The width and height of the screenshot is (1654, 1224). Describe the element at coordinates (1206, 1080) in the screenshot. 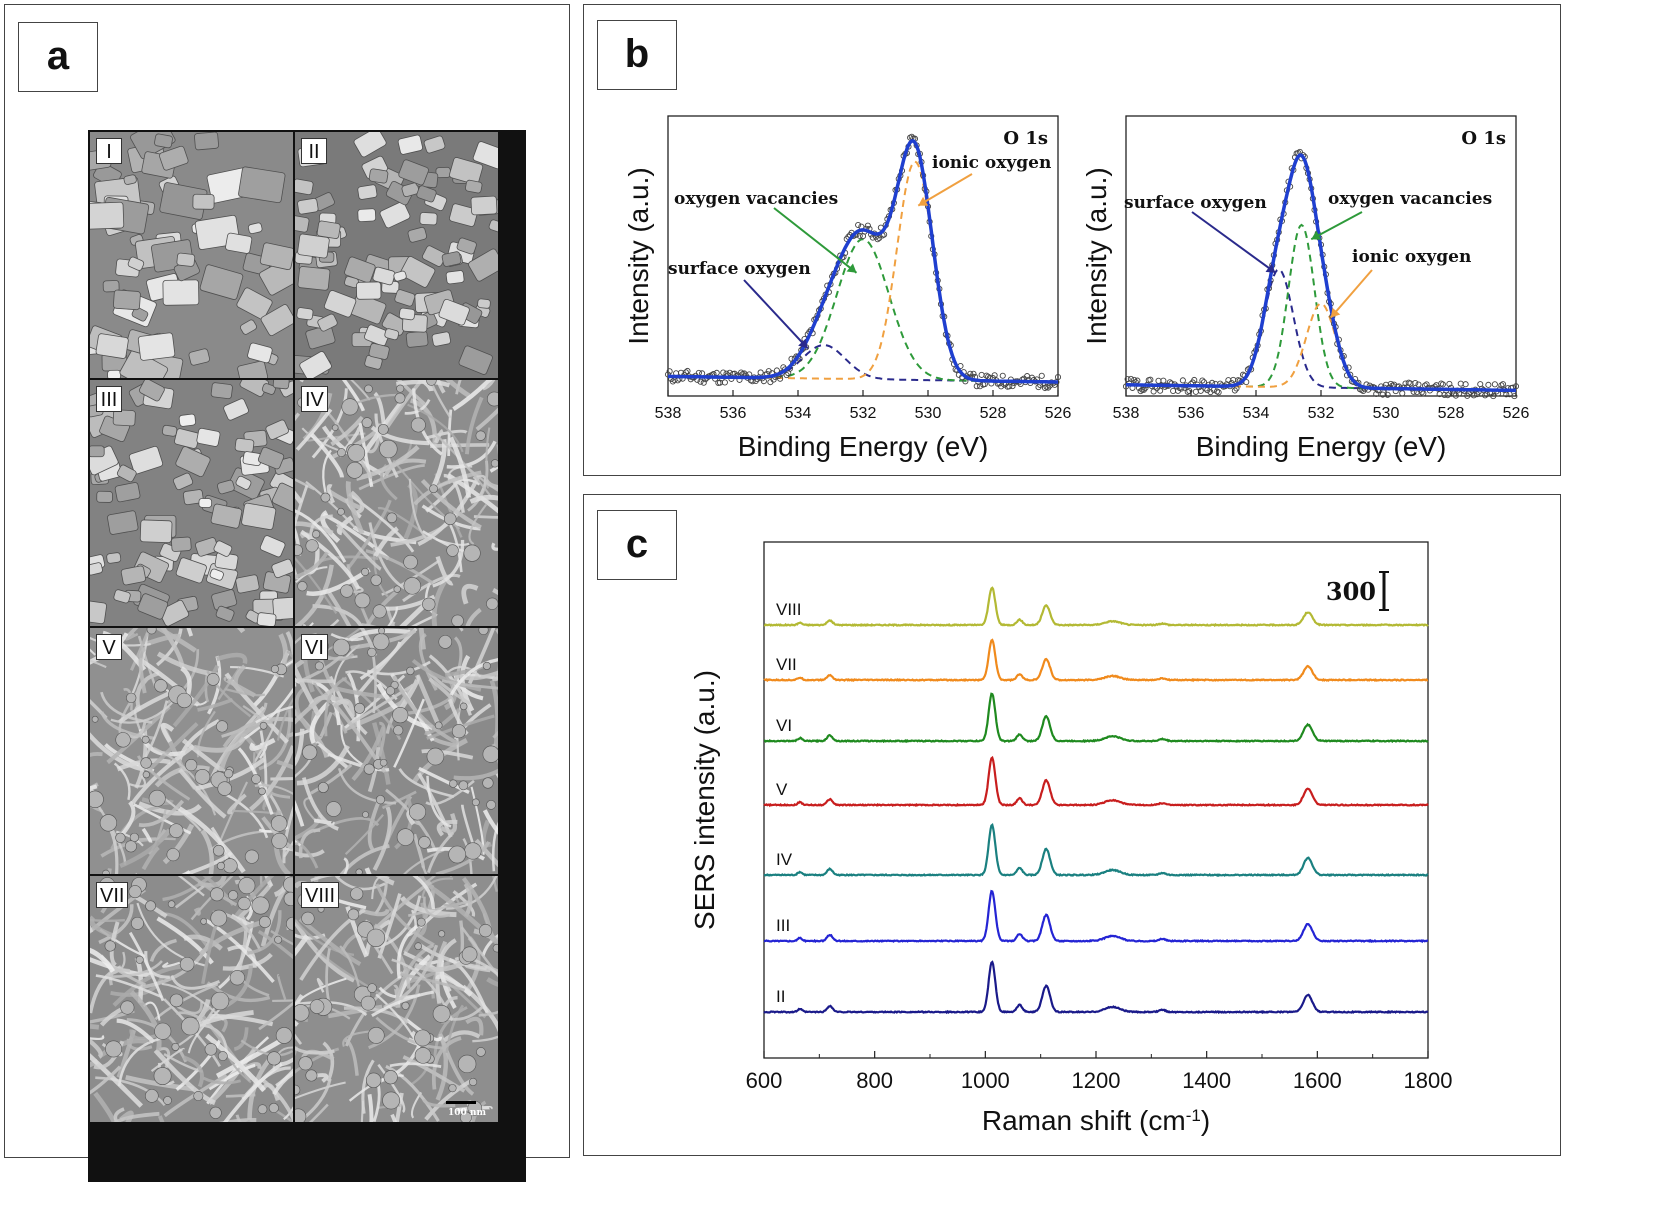

I see `x-tick-label: 1400` at that location.